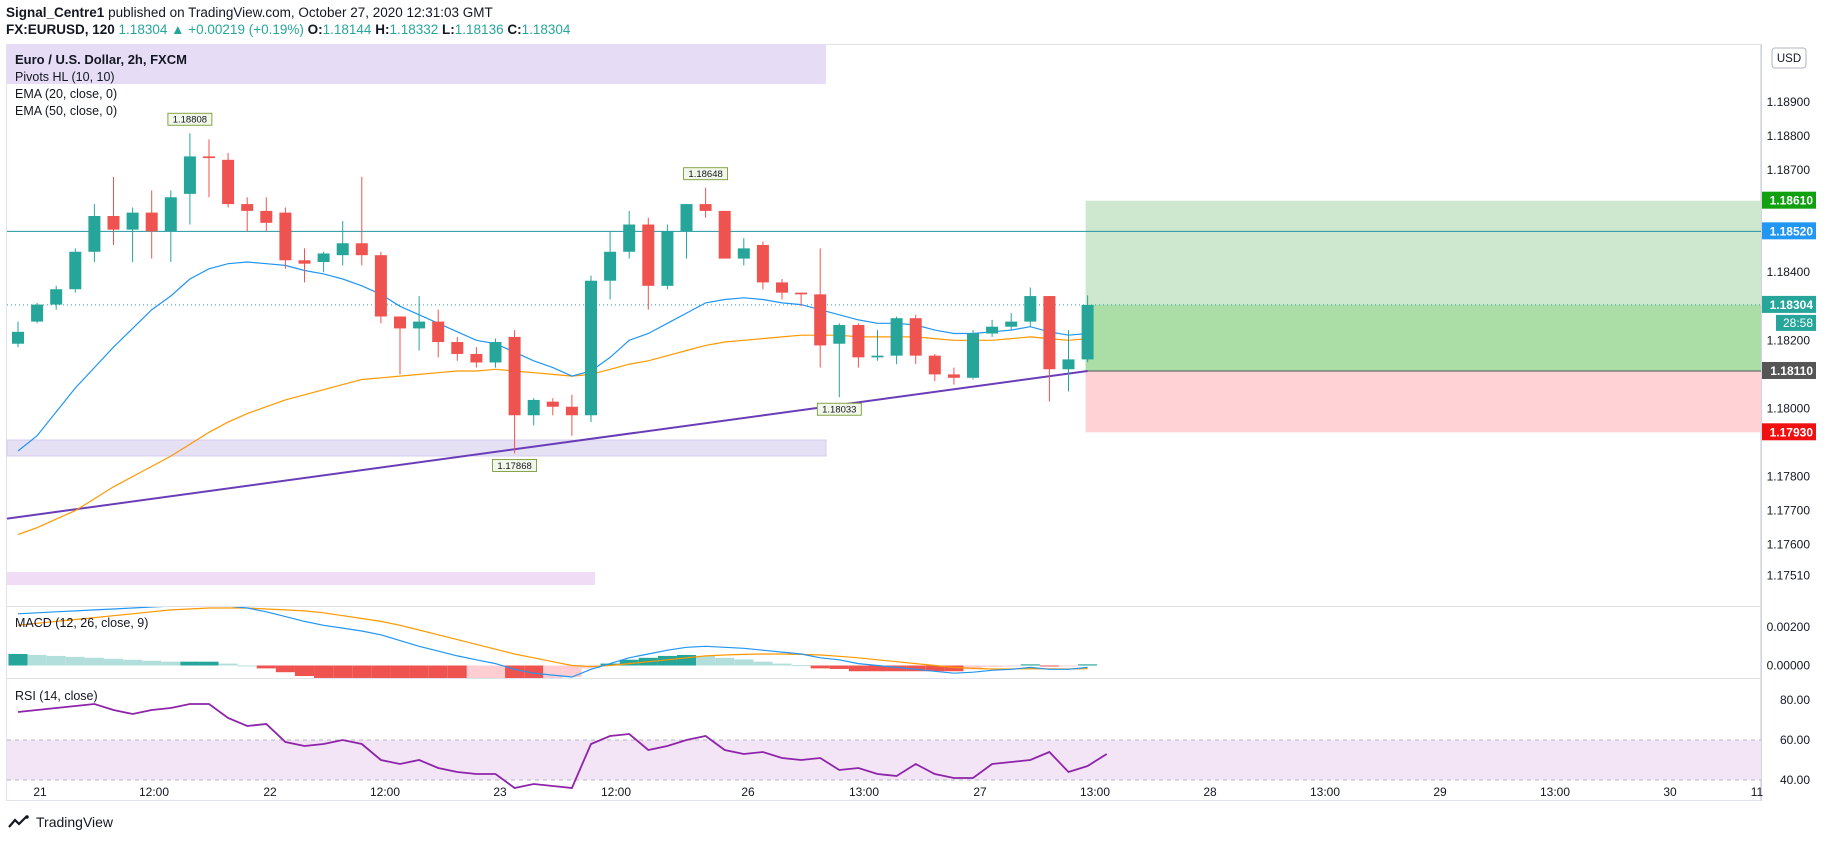 This screenshot has height=843, width=1828. What do you see at coordinates (1095, 792) in the screenshot?
I see `time-tick-label: 13:00` at bounding box center [1095, 792].